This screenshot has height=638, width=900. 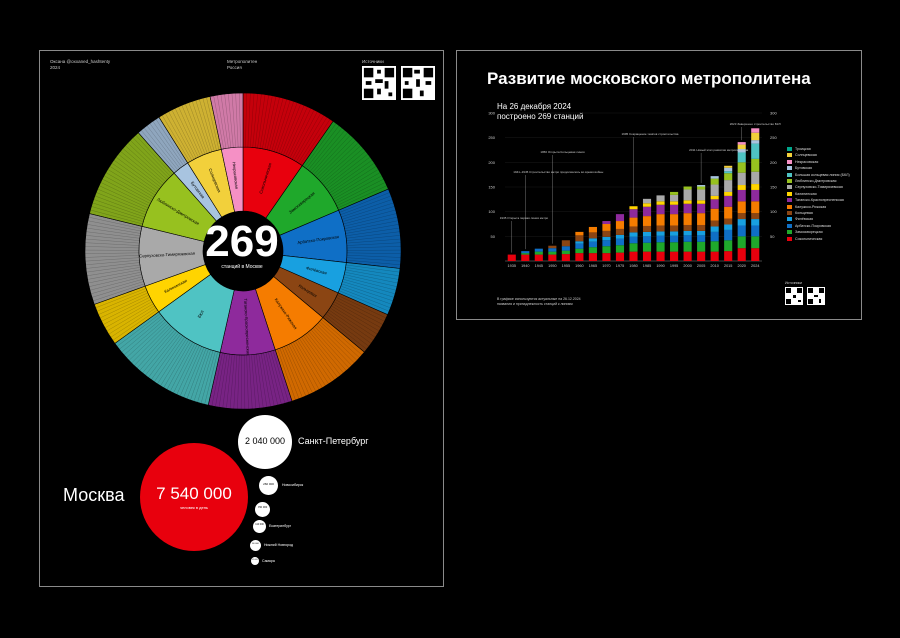 What do you see at coordinates (512, 266) in the screenshot?
I see `x-tick-label: 1935` at bounding box center [512, 266].